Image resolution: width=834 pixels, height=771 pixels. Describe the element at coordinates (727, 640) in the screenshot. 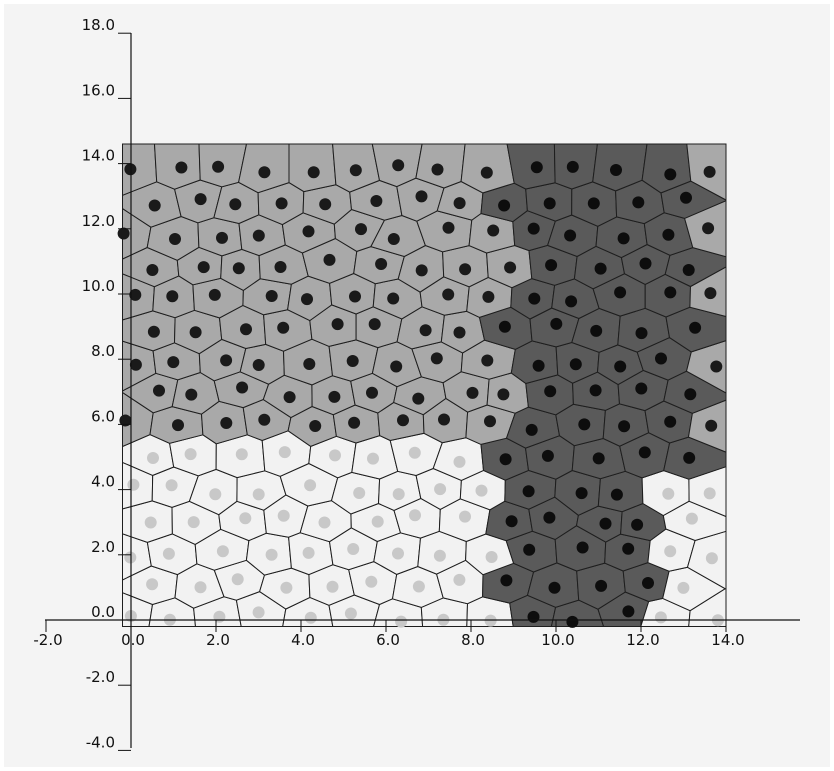

I see `x-tick-label: 14.0` at that location.